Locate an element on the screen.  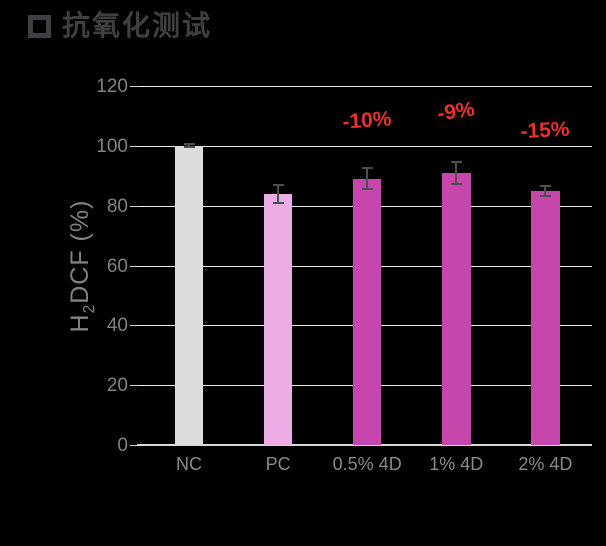
y-tick-label: 60 is located at coordinates (117, 266).